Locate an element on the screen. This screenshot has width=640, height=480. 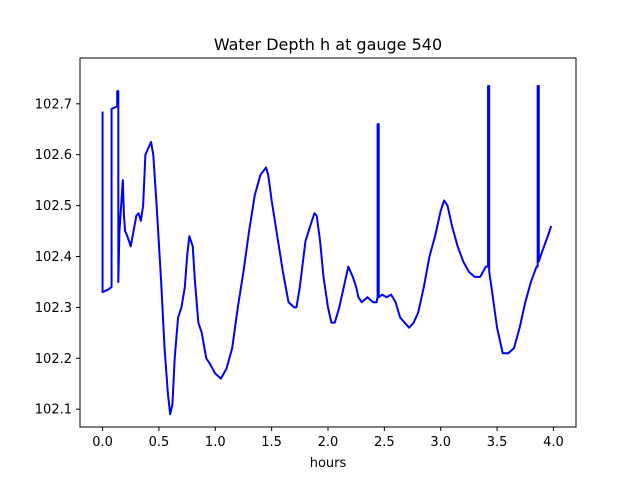
x-axis-label: hours is located at coordinates (328, 463).